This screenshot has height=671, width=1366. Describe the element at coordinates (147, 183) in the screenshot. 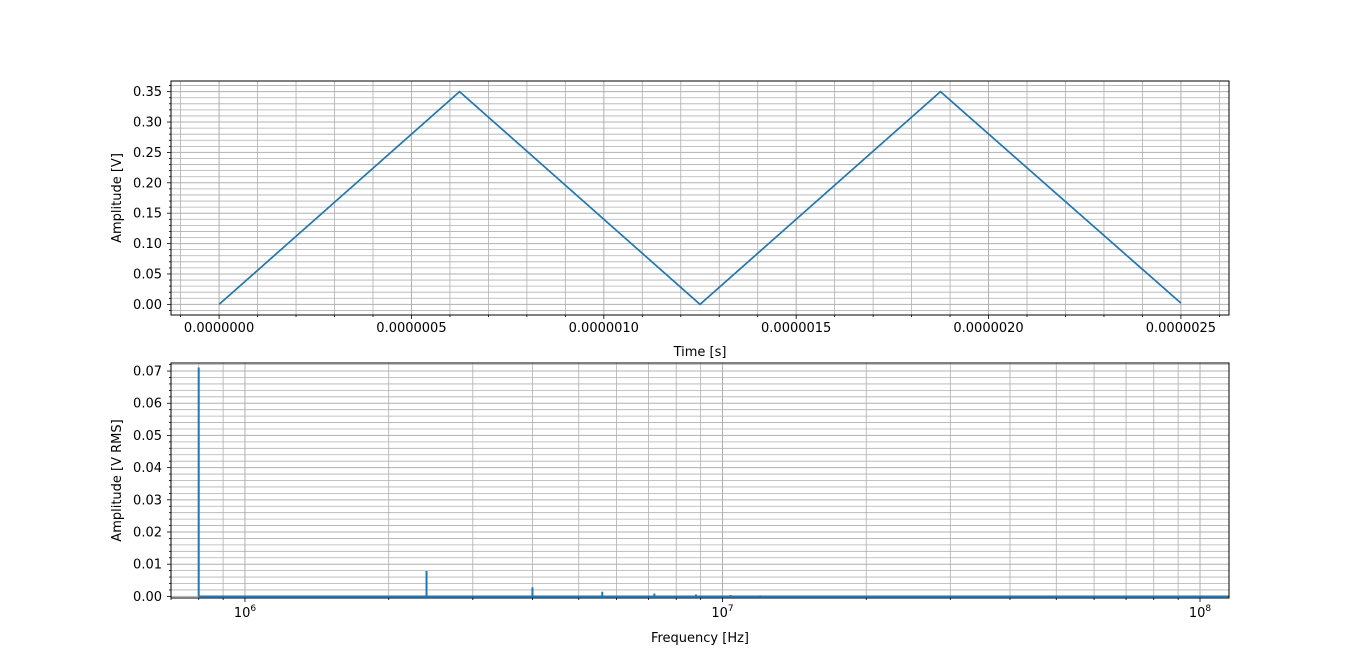

I see `time-y-tick-label: 0.20` at that location.